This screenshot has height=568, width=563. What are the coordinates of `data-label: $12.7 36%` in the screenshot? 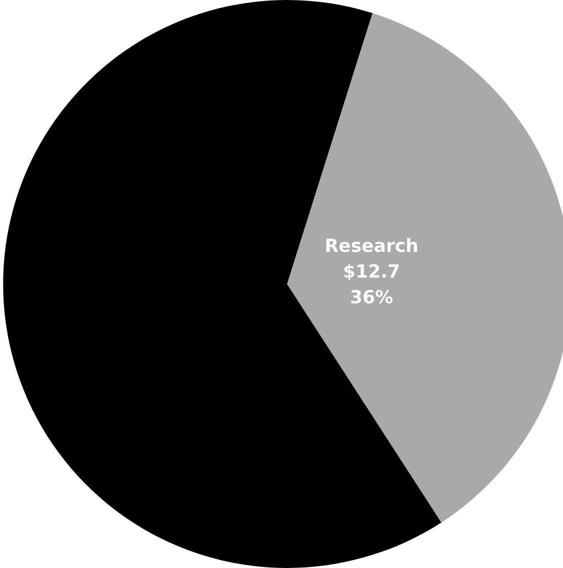 It's located at (371, 284).